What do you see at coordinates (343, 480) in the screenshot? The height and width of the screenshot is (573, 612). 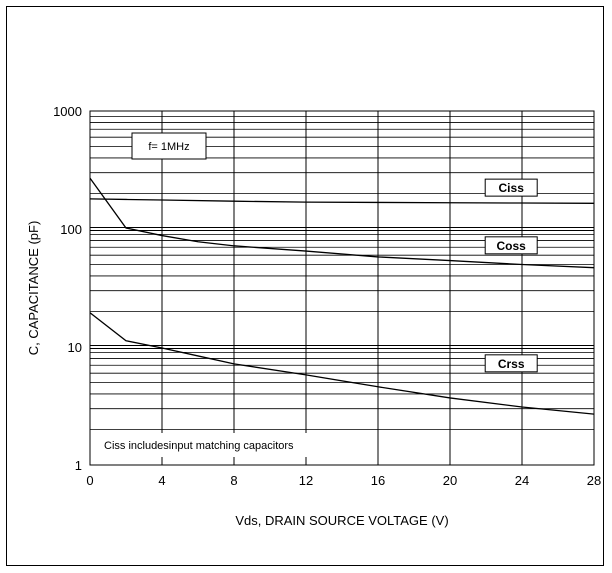 I see `x-ticks: 0 4 8 12 16 20 24 28` at bounding box center [343, 480].